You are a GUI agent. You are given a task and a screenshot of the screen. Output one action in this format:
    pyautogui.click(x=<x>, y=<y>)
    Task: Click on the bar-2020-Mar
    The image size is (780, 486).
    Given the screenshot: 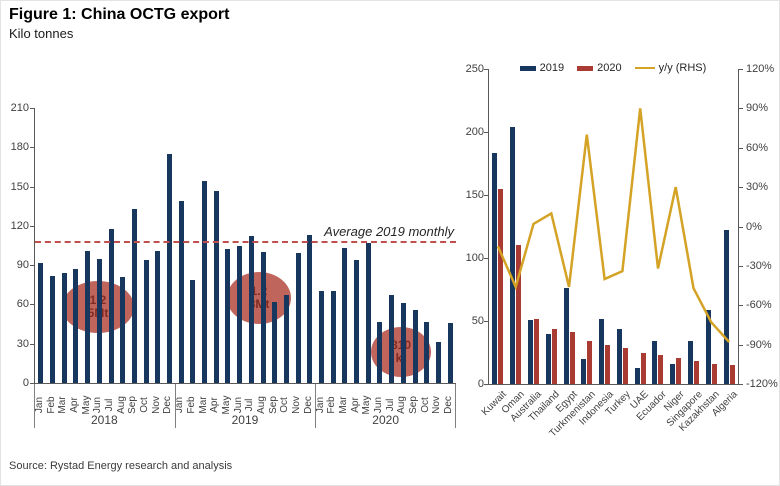 What is the action you would take?
    pyautogui.click(x=345, y=315)
    